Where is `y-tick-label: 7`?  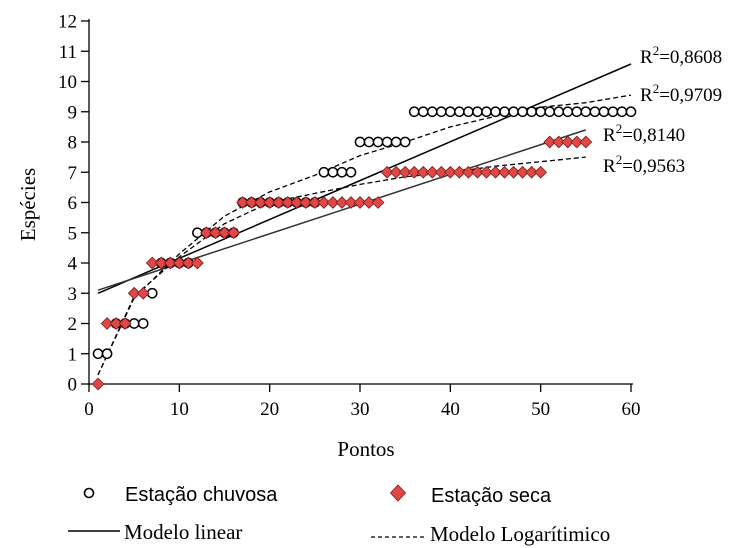
y-tick-label: 7 is located at coordinates (73, 173).